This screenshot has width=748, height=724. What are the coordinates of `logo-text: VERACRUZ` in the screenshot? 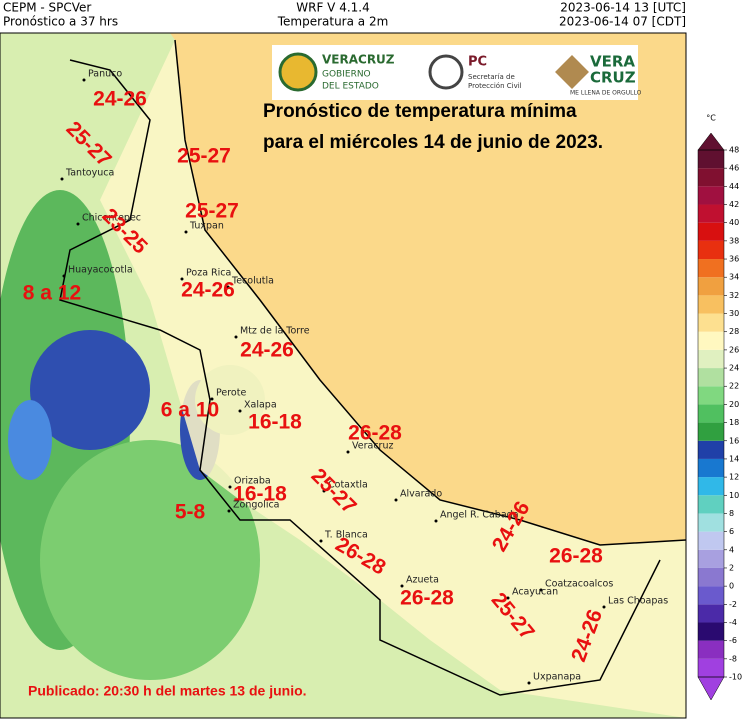 It's located at (358, 60).